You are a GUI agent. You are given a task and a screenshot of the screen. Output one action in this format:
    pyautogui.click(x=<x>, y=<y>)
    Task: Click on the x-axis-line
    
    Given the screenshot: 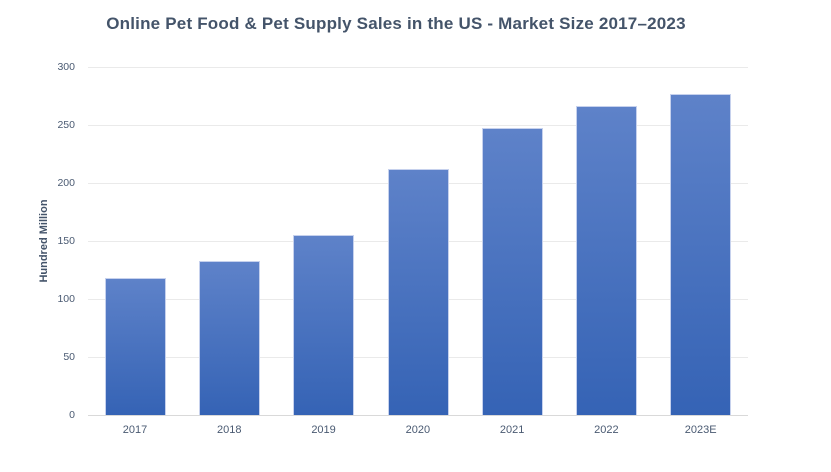 What is the action you would take?
    pyautogui.click(x=418, y=415)
    